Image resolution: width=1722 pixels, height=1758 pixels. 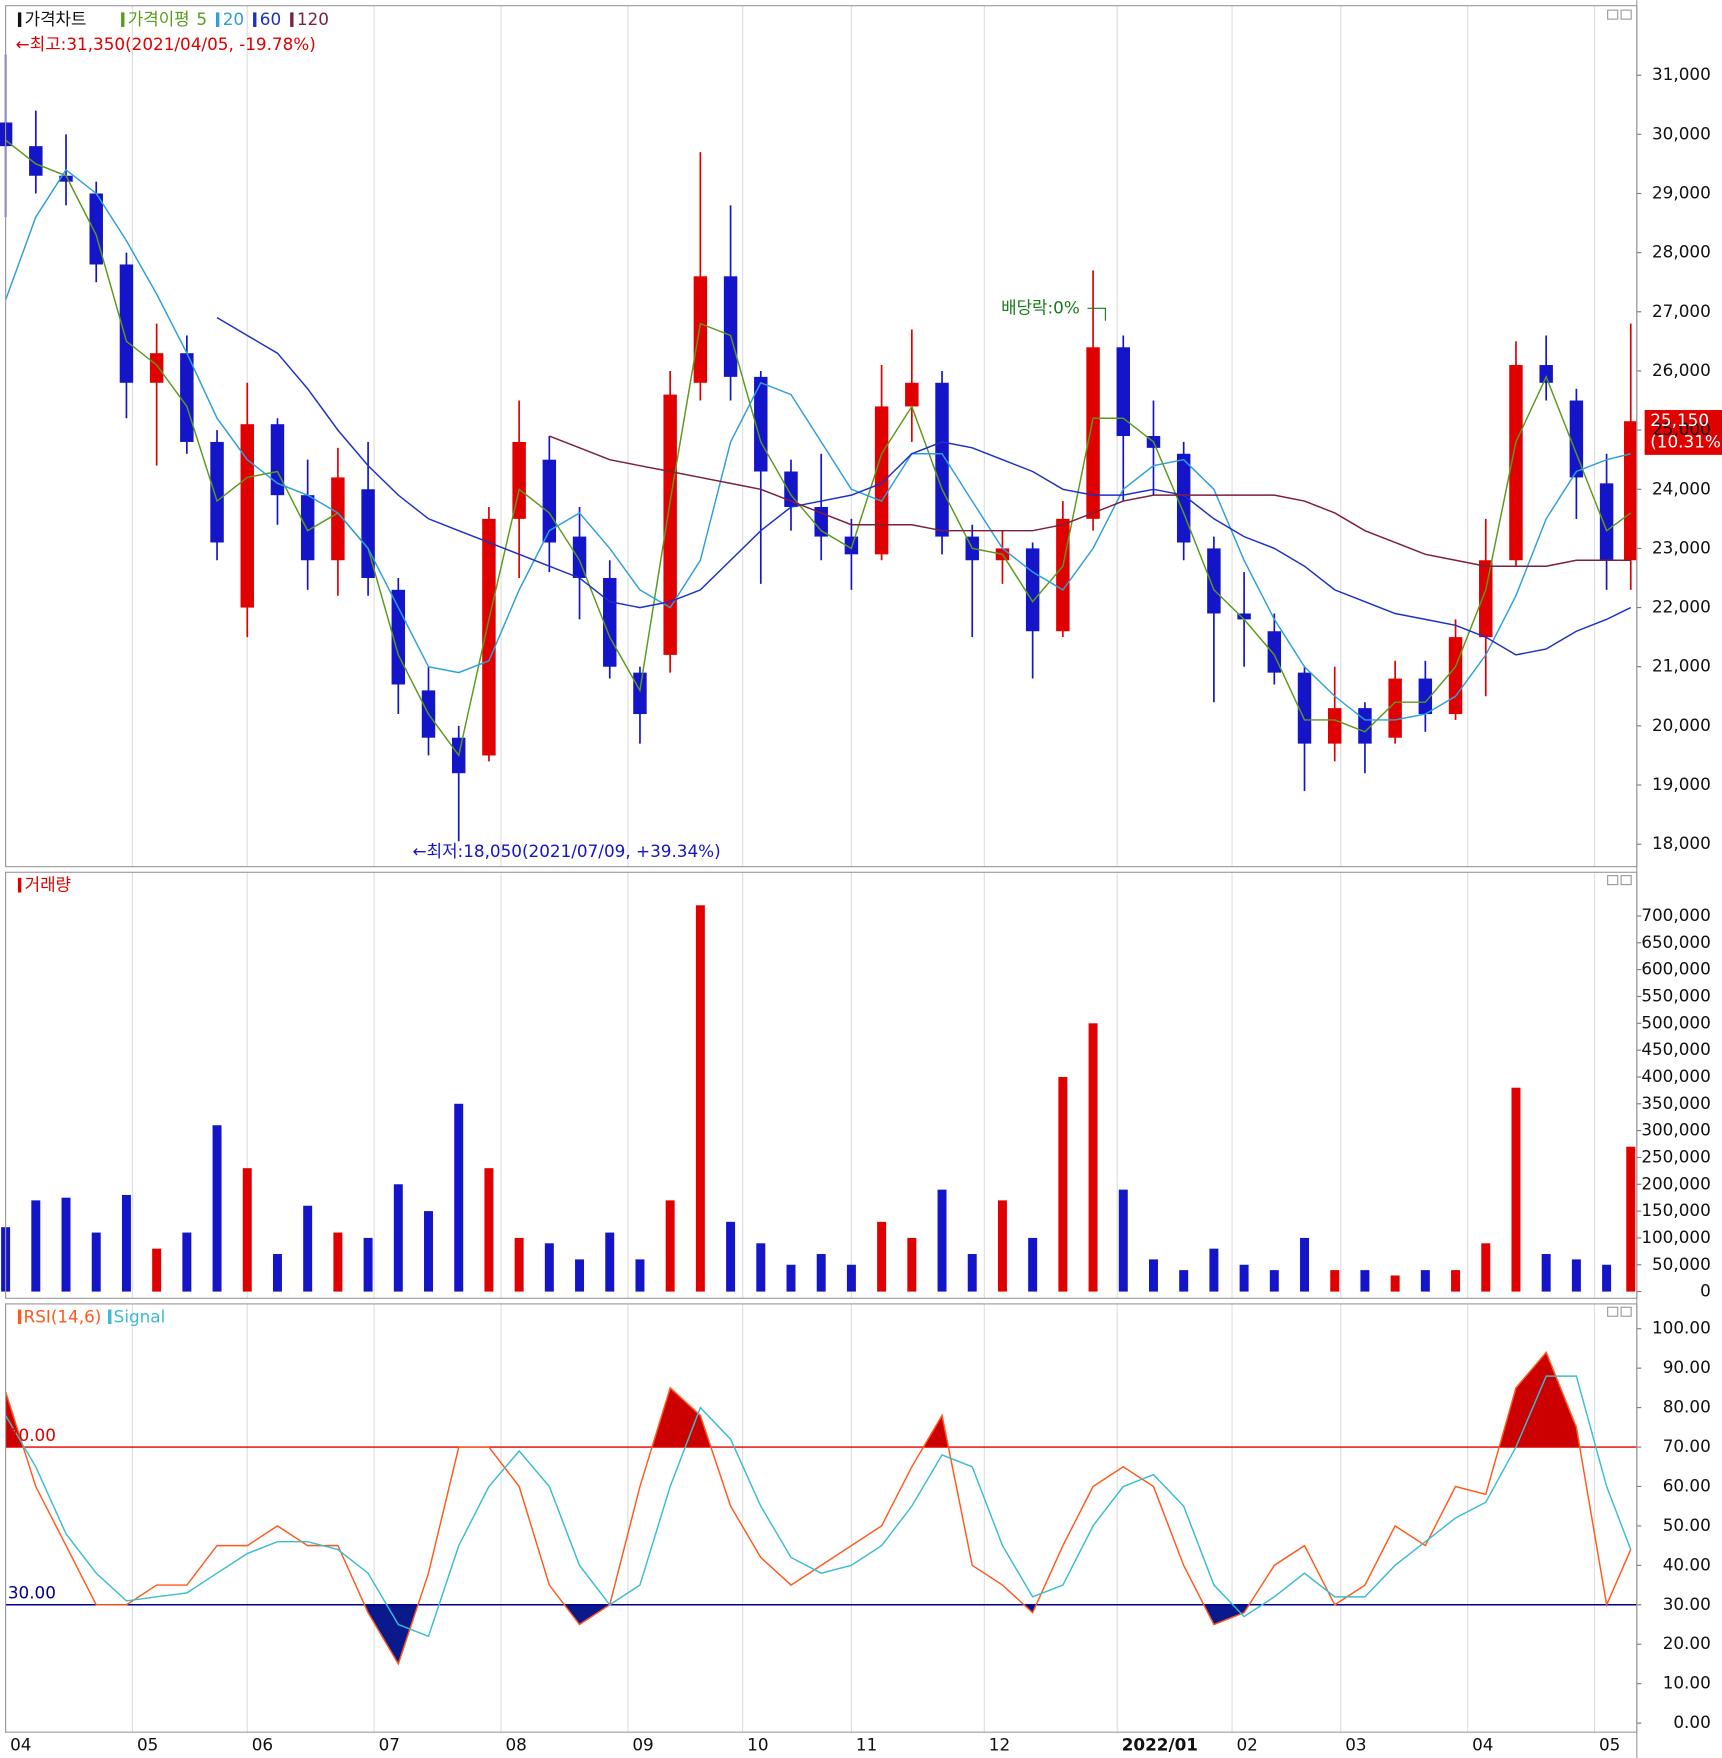 What do you see at coordinates (1040, 307) in the screenshot?
I see `dividend-annotation: 배당락:0%` at bounding box center [1040, 307].